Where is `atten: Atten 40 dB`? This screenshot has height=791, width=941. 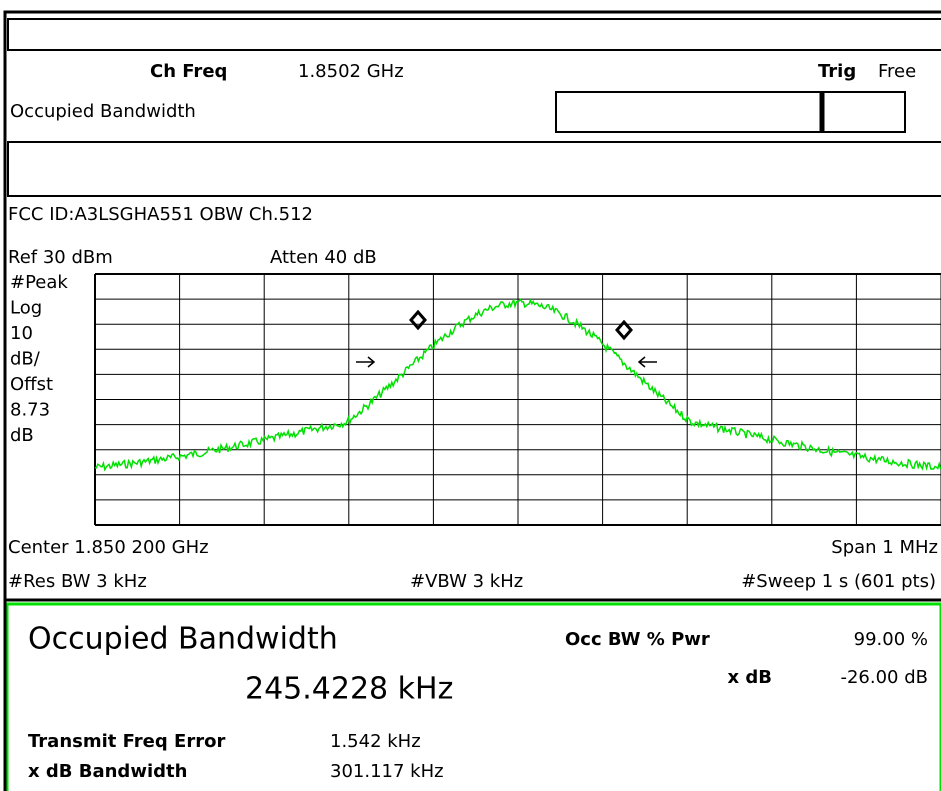 atten: Atten 40 dB is located at coordinates (323, 257).